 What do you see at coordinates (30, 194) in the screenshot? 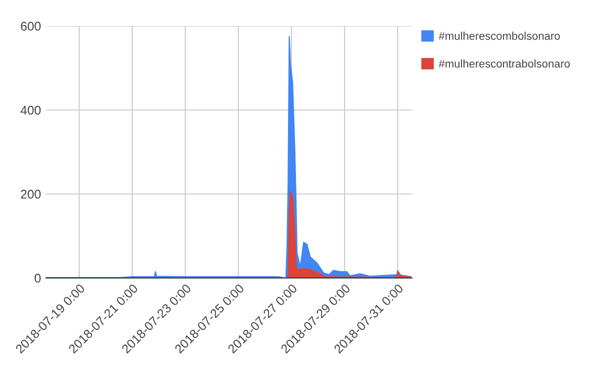
I see `y-tick-label: 200` at bounding box center [30, 194].